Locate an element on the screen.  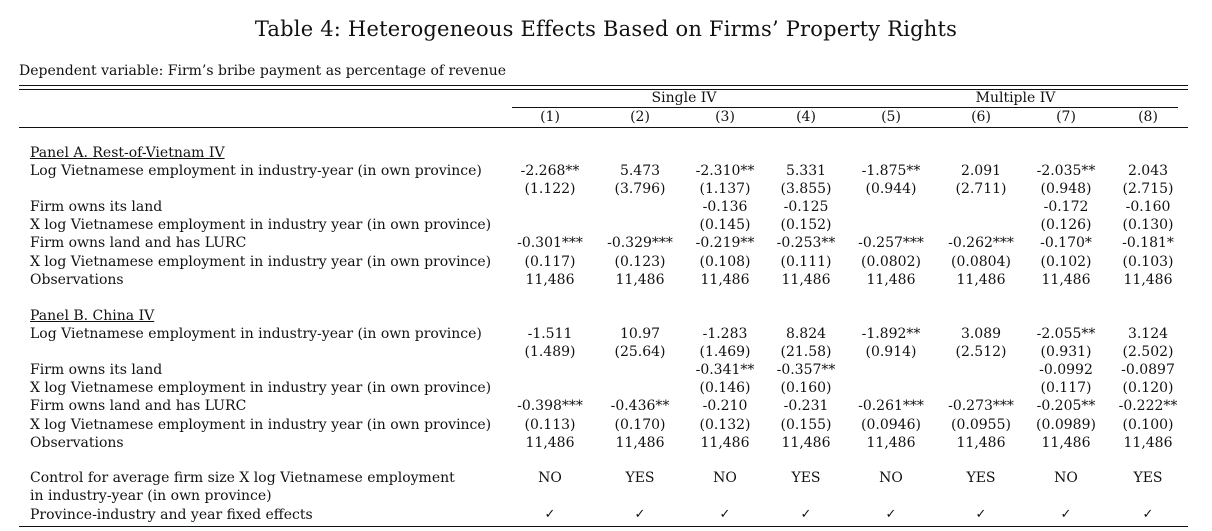
column-group-single-iv: Single IV is located at coordinates (684, 98).